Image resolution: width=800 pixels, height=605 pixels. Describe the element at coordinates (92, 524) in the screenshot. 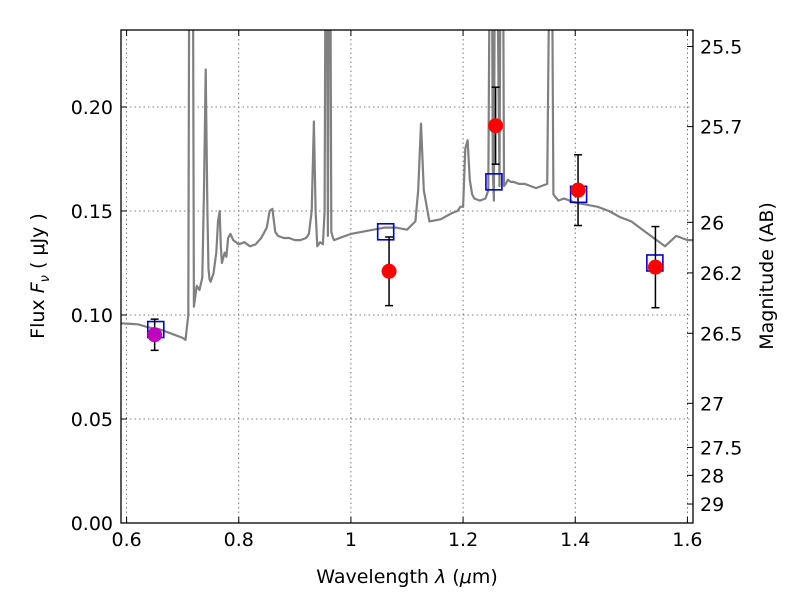

I see `y-tick-label: 0.00` at that location.